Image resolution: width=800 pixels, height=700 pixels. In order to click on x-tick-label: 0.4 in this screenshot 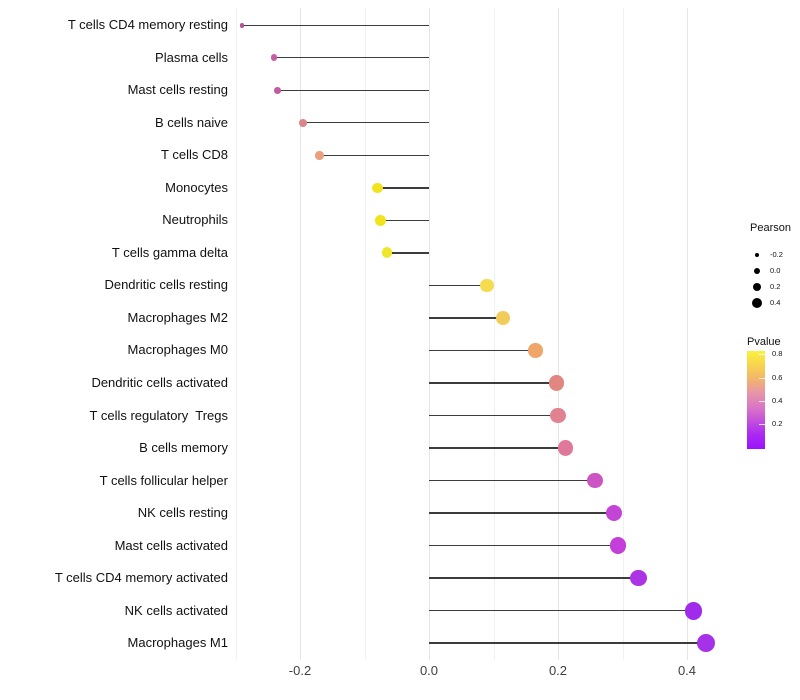, I will do `click(687, 670)`.